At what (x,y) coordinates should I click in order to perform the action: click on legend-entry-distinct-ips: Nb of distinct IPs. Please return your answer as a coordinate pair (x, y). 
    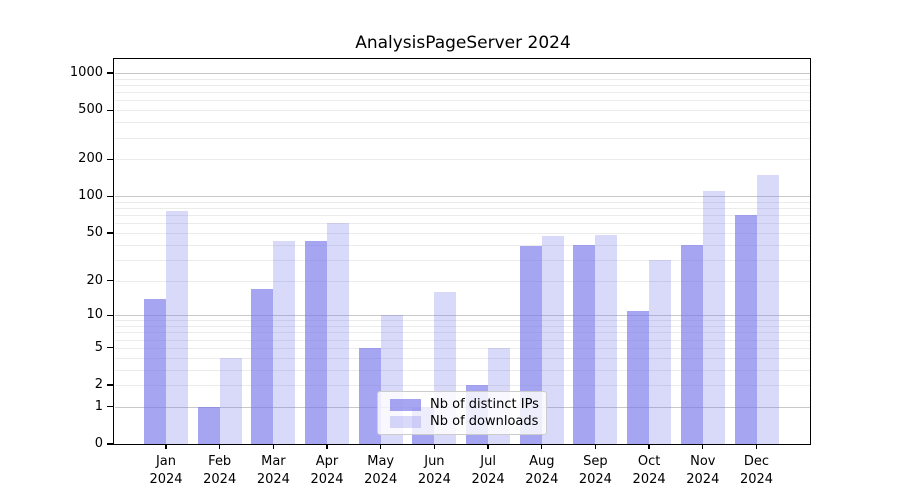
    Looking at the image, I should click on (464, 404).